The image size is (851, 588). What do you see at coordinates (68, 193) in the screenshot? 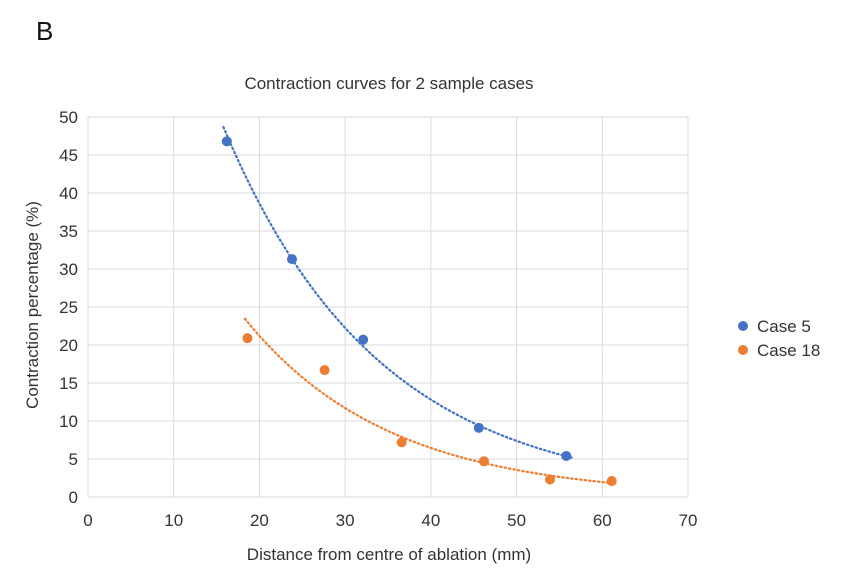
I see `y-tick-label: 40` at bounding box center [68, 193].